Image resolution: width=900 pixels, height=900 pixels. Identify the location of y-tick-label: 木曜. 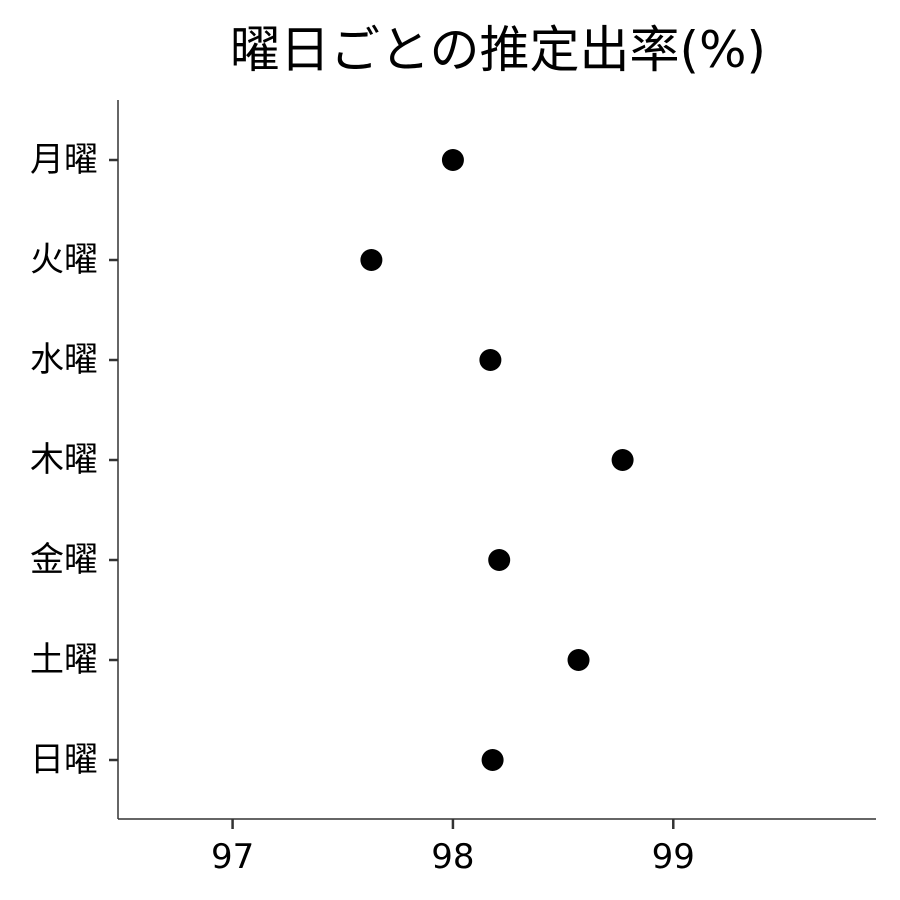
(64, 460).